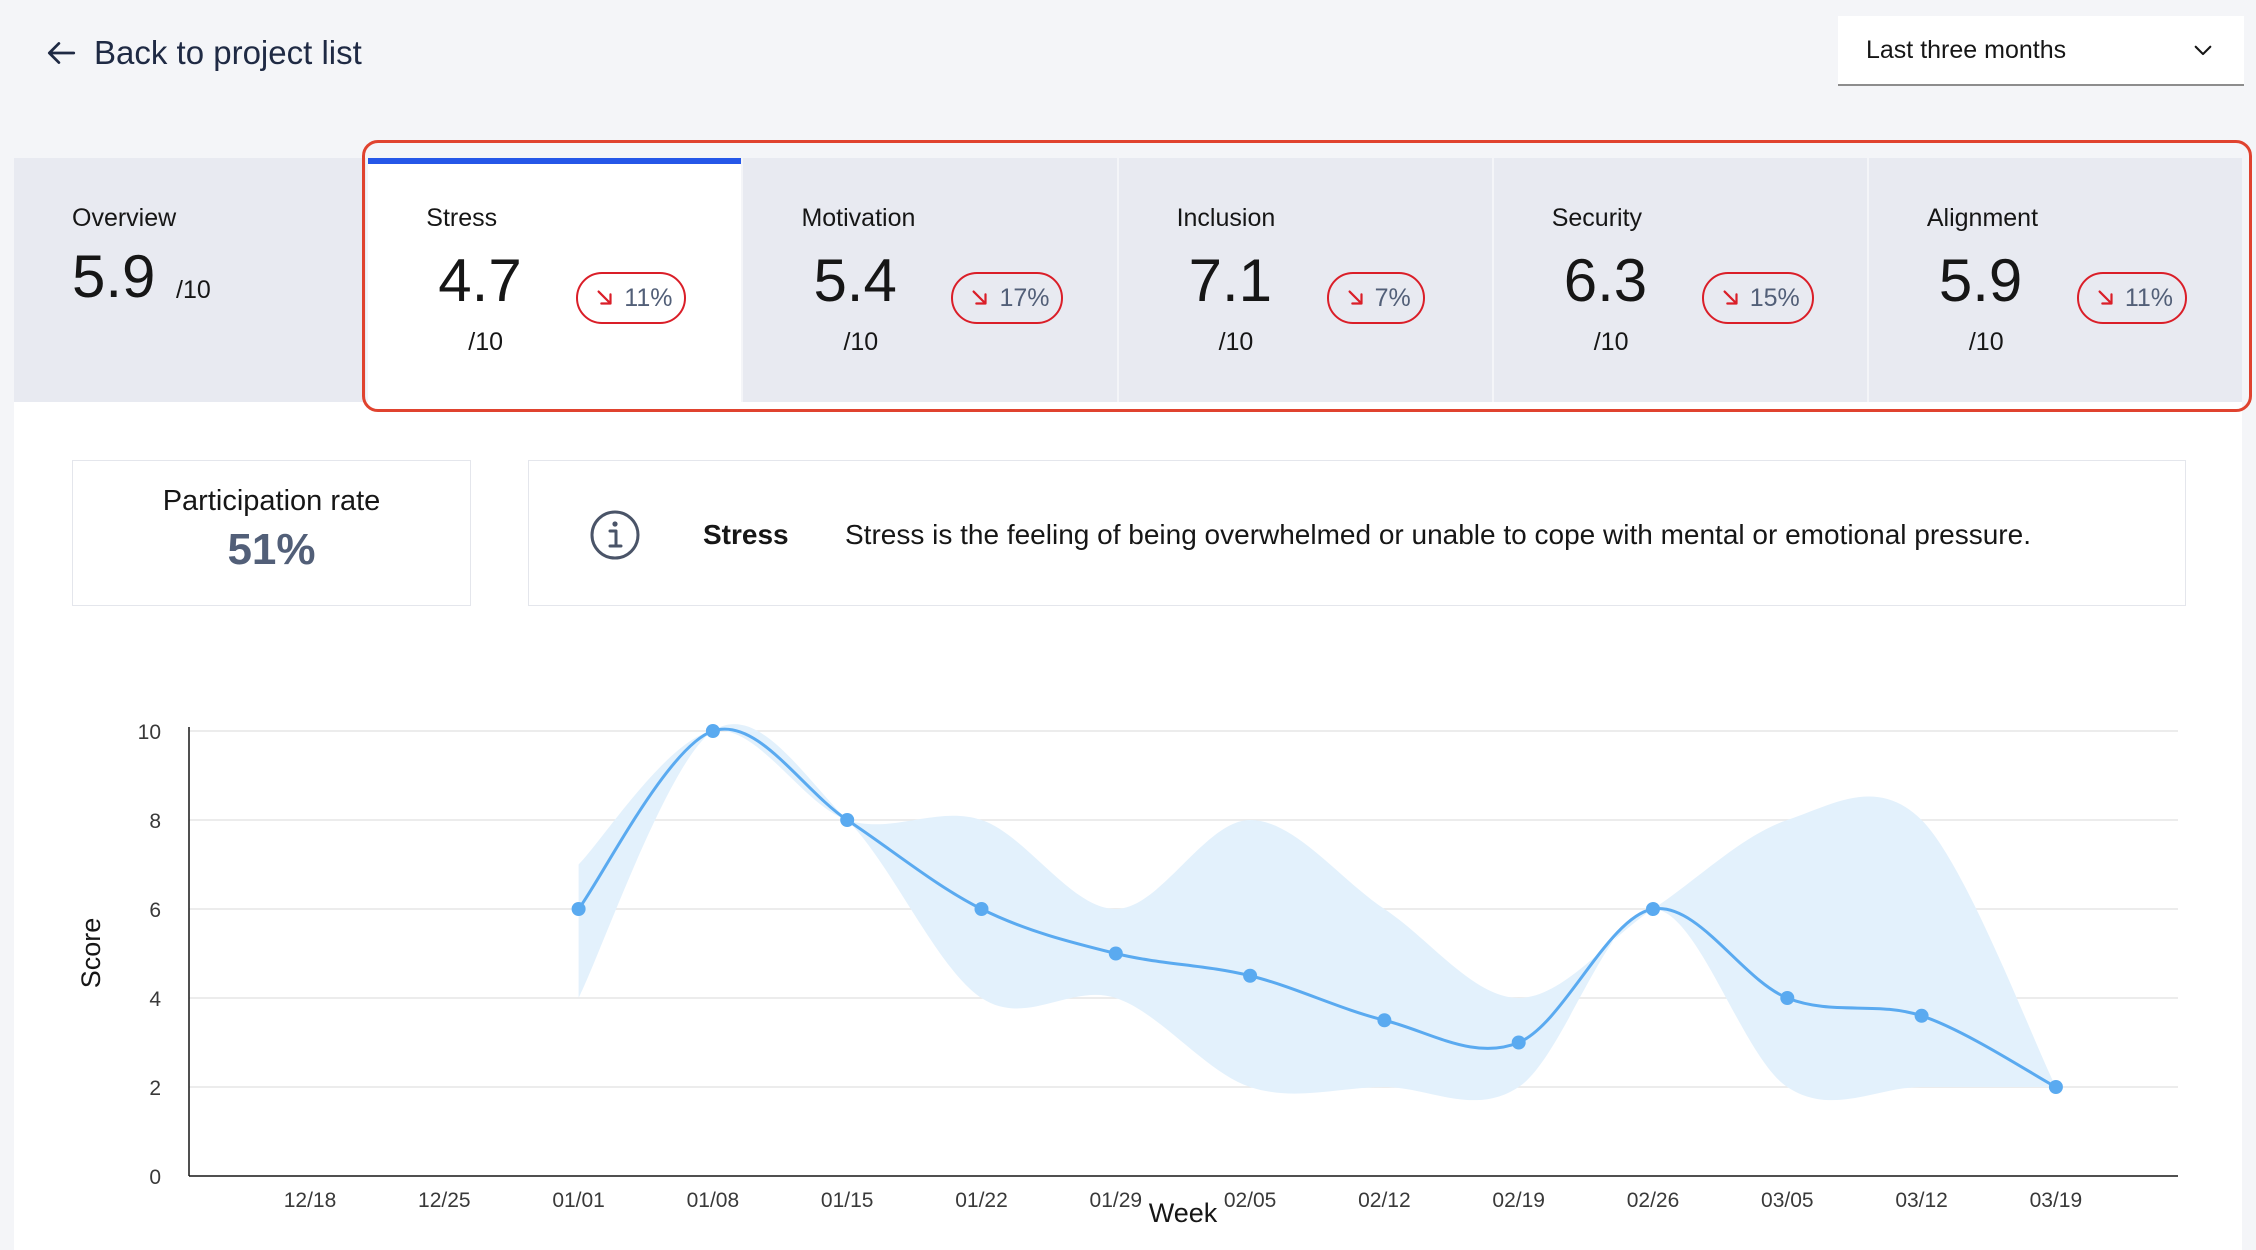 This screenshot has height=1250, width=2256. What do you see at coordinates (1230, 280) in the screenshot?
I see `metric-score: 7.1` at bounding box center [1230, 280].